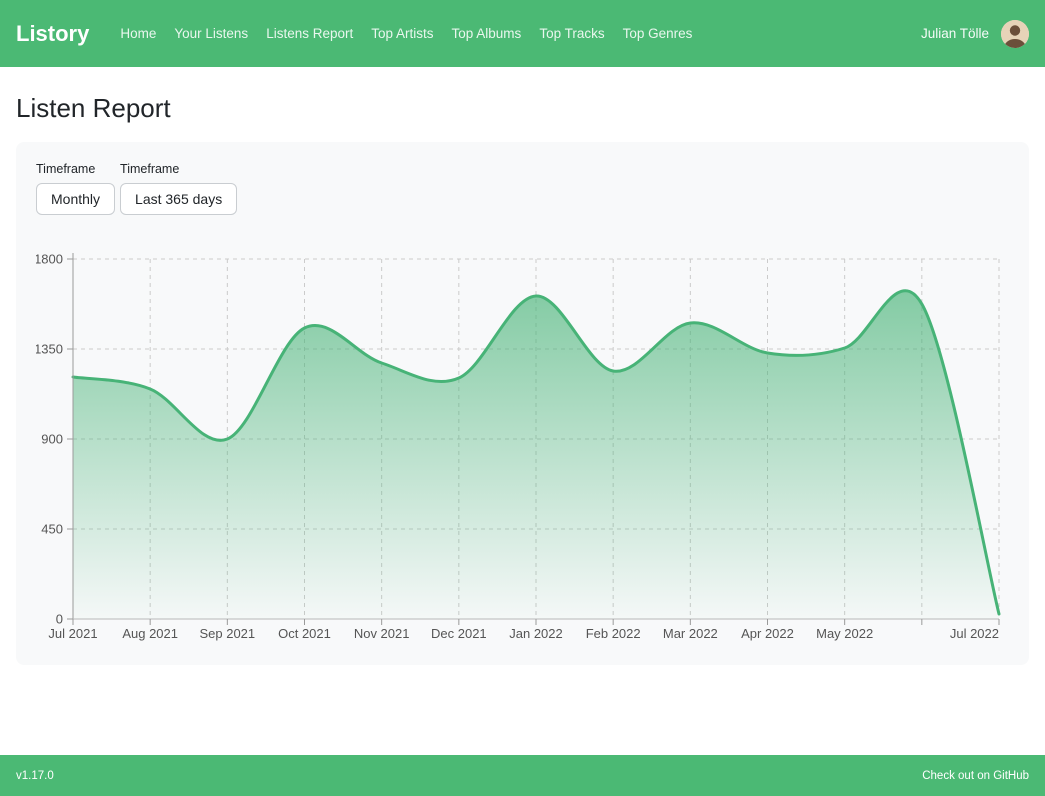  I want to click on svg-text: 1350, so click(49, 349).